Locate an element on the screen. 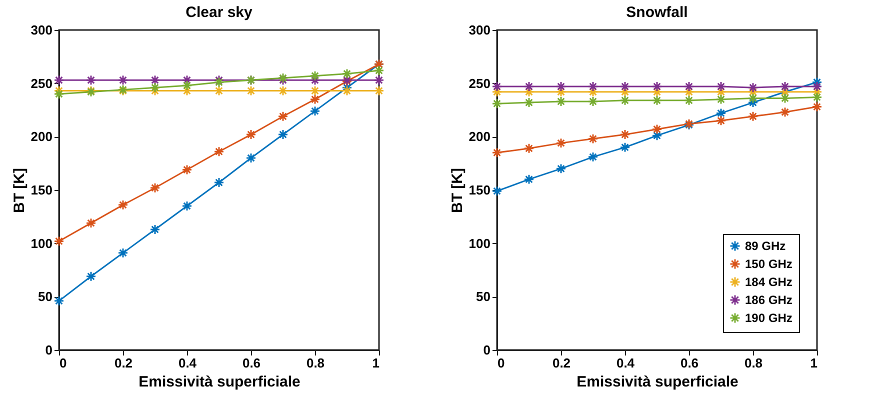 The height and width of the screenshot is (418, 872). legend-label: 184 GHz is located at coordinates (768, 282).